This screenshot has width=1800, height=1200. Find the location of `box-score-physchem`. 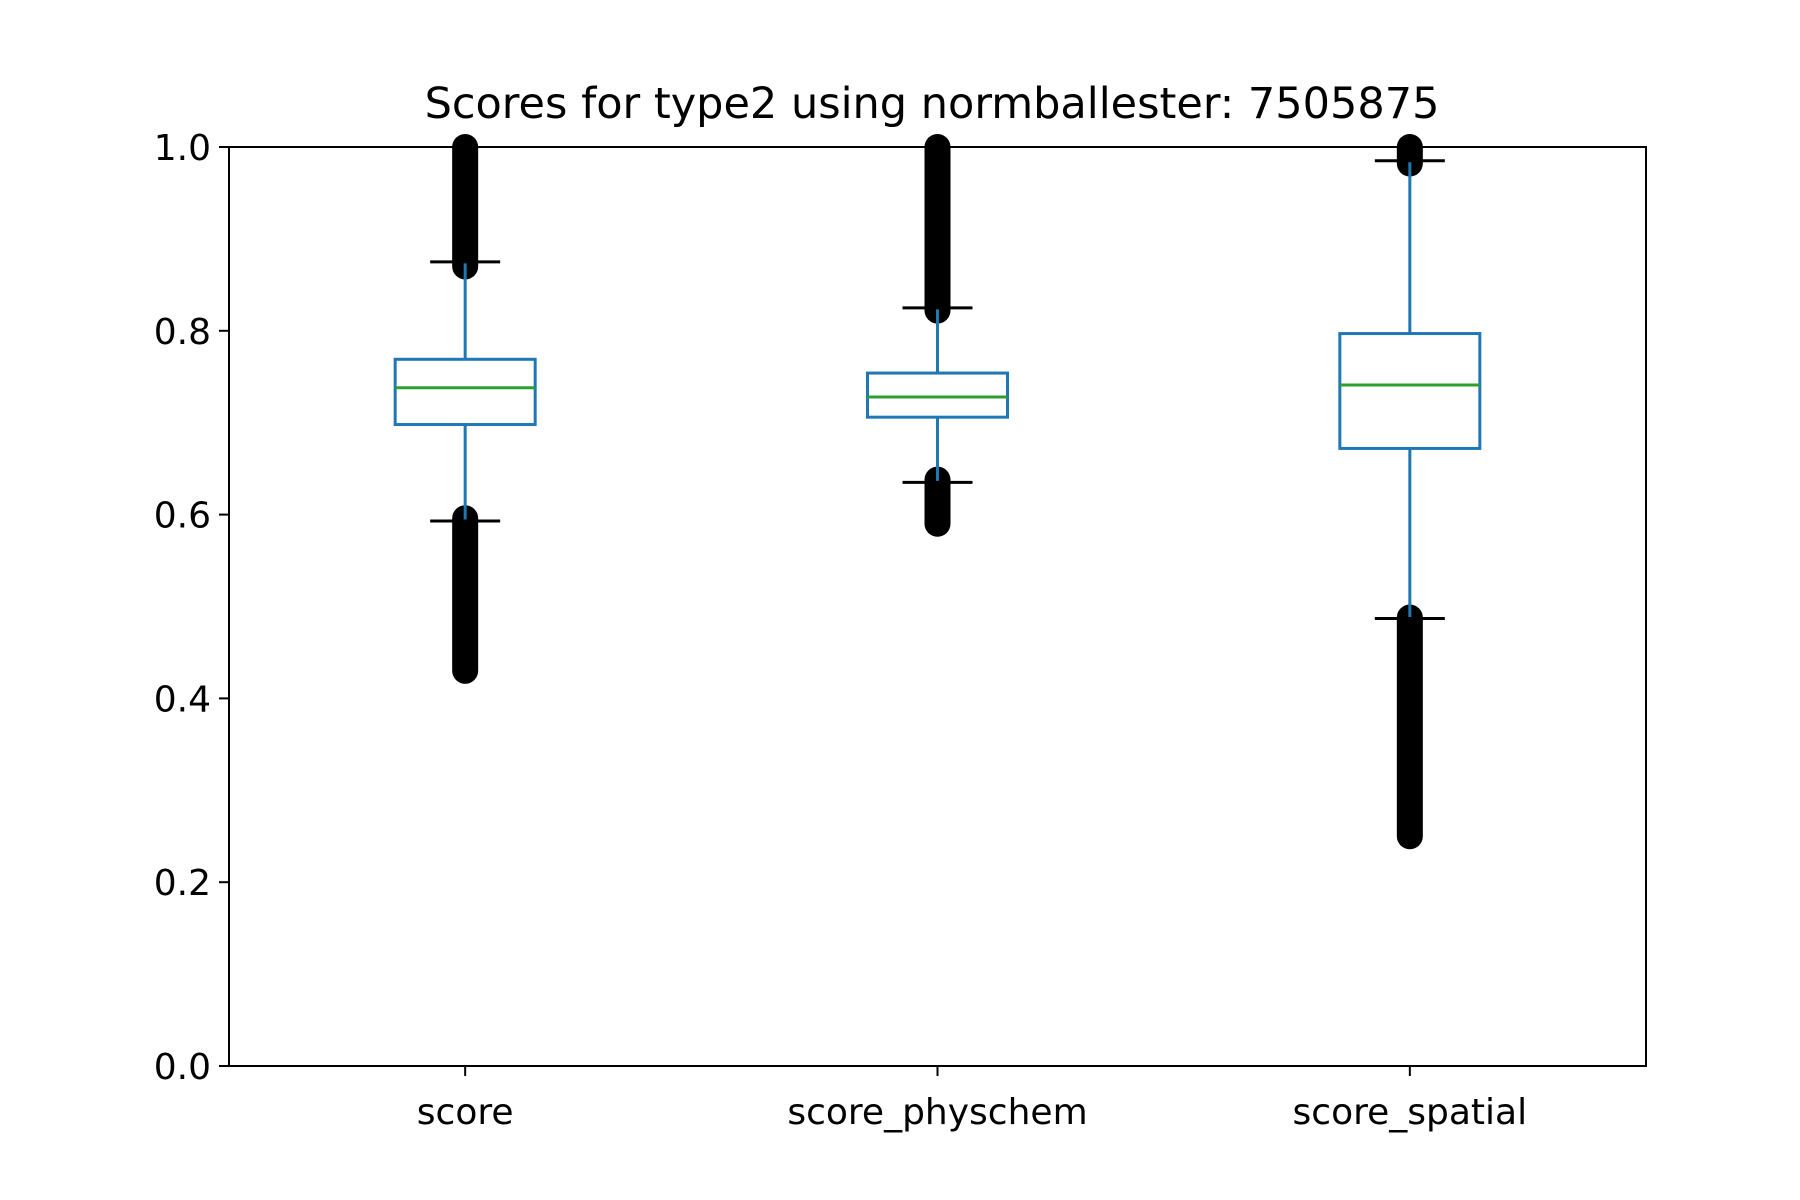

box-score-physchem is located at coordinates (937, 395).